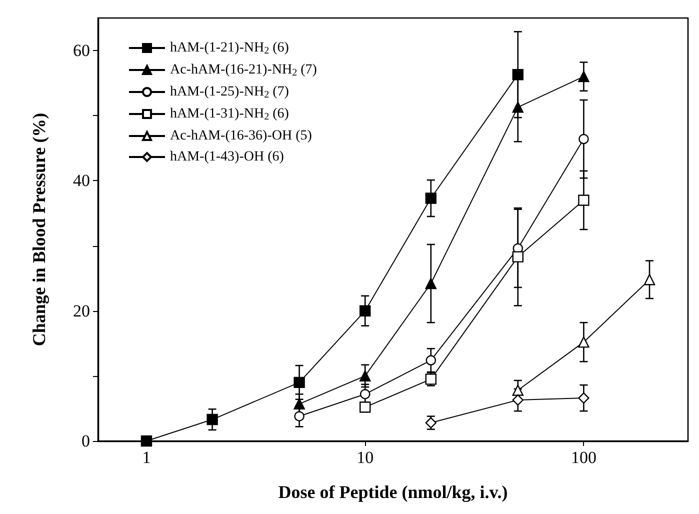  I want to click on y-tick-label: 40, so click(81, 180).